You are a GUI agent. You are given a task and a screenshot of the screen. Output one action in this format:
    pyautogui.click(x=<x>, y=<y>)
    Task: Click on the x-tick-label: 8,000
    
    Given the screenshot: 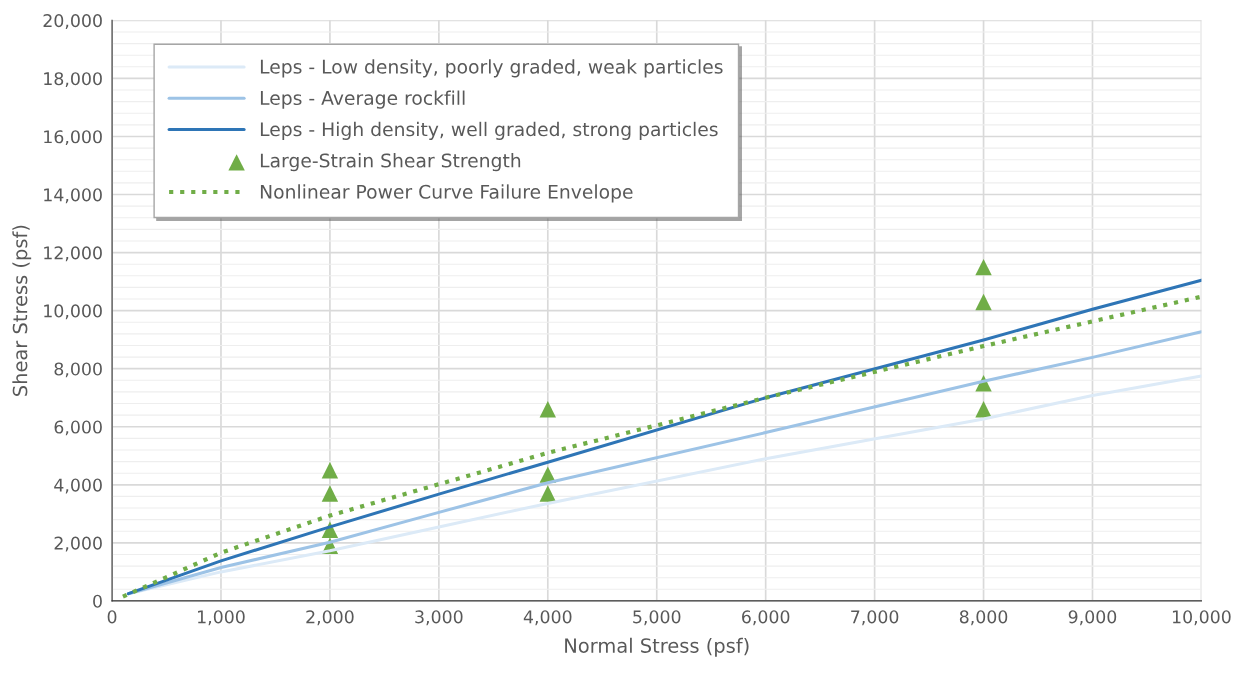 What is the action you would take?
    pyautogui.click(x=983, y=618)
    